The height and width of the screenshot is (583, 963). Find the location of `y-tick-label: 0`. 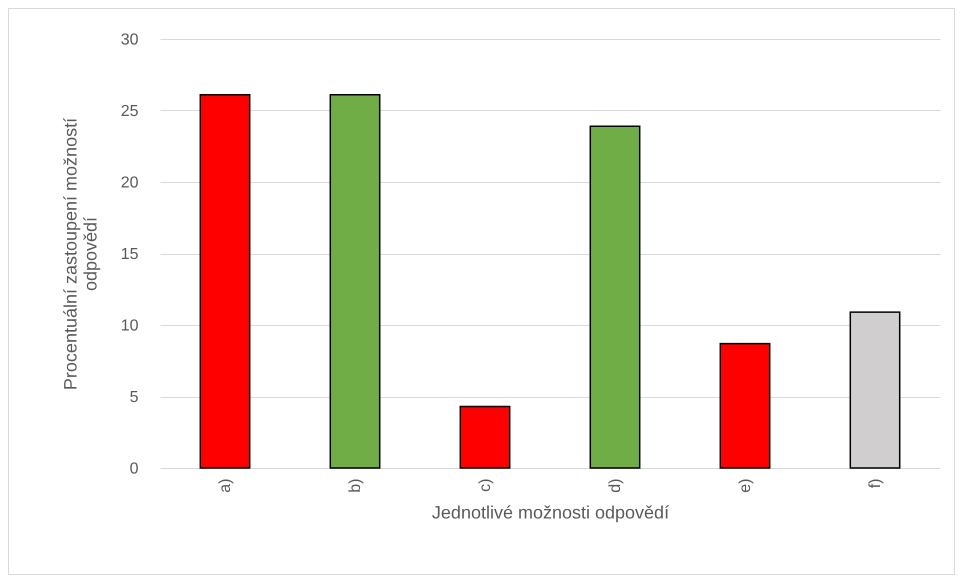

y-tick-label: 0 is located at coordinates (134, 469).